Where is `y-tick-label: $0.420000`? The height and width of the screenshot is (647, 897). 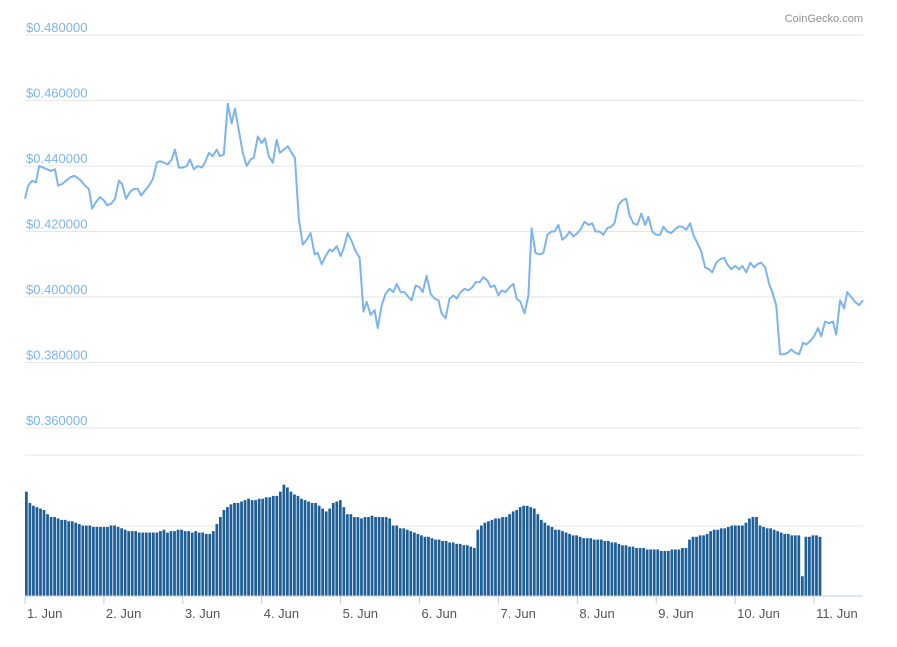 y-tick-label: $0.420000 is located at coordinates (56, 224).